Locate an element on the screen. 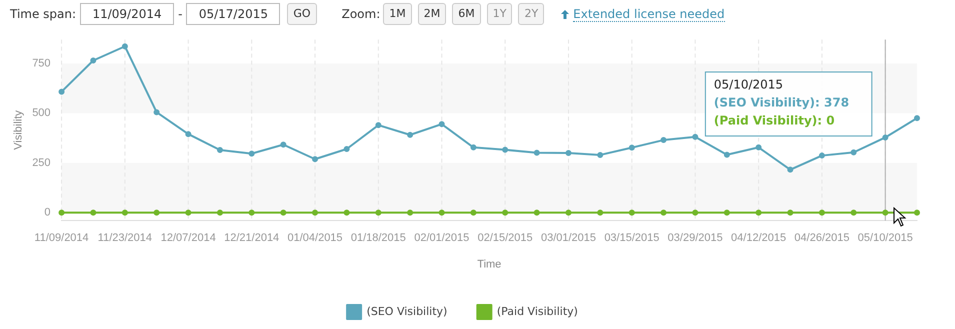 The width and height of the screenshot is (955, 329). x-tick-label: 05/10/2015 is located at coordinates (885, 238).